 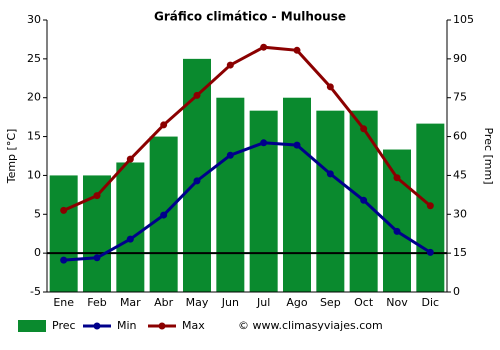 I want to click on x-tick-label: Dic, so click(x=431, y=302).